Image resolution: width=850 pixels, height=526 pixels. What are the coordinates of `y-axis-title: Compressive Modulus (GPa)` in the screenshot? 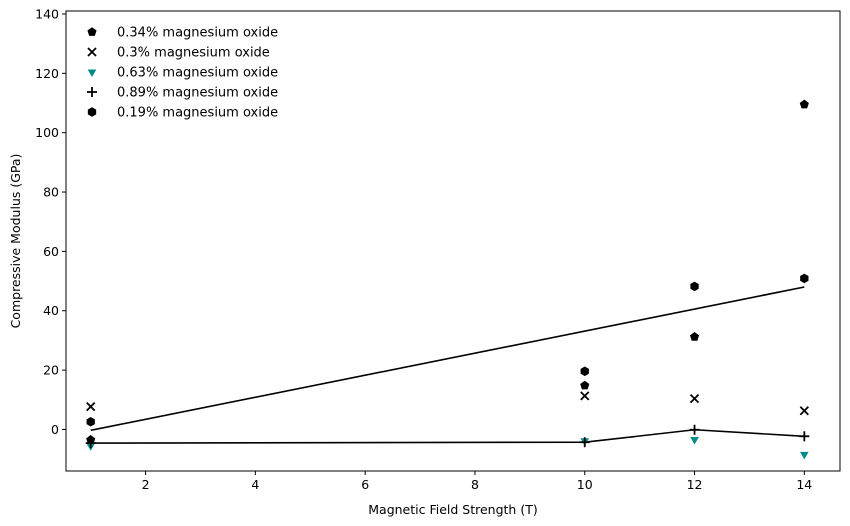 It's located at (15, 241).